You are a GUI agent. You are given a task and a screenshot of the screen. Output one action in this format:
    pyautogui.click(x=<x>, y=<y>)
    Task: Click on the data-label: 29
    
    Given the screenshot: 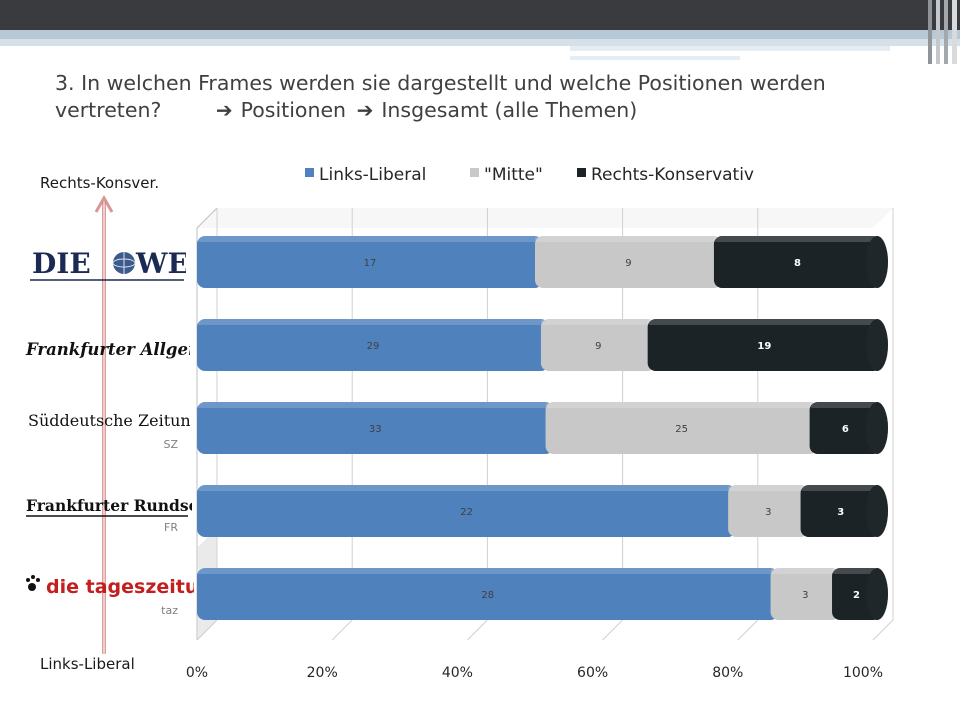 What is the action you would take?
    pyautogui.click(x=373, y=346)
    